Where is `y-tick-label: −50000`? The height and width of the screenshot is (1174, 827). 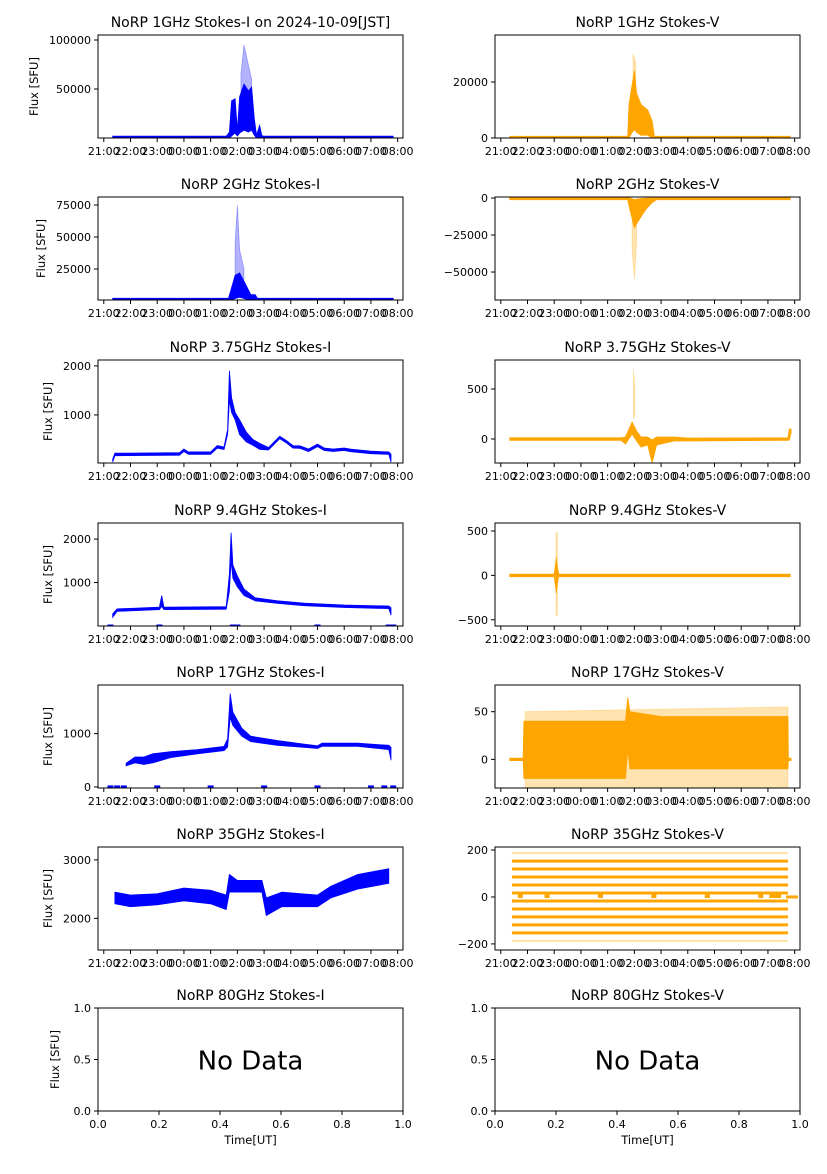
y-tick-label: −50000 is located at coordinates (466, 272).